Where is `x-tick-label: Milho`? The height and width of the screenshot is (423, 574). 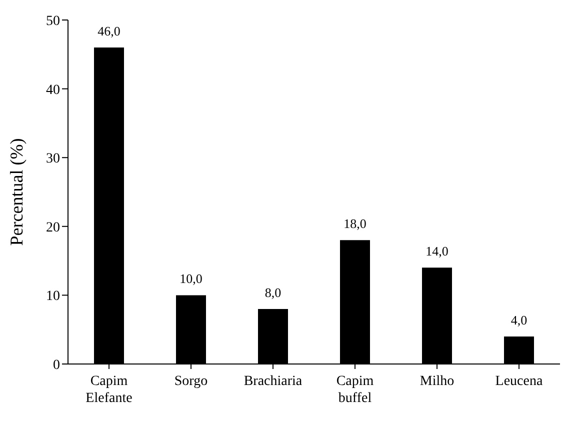
x-tick-label: Milho is located at coordinates (437, 381).